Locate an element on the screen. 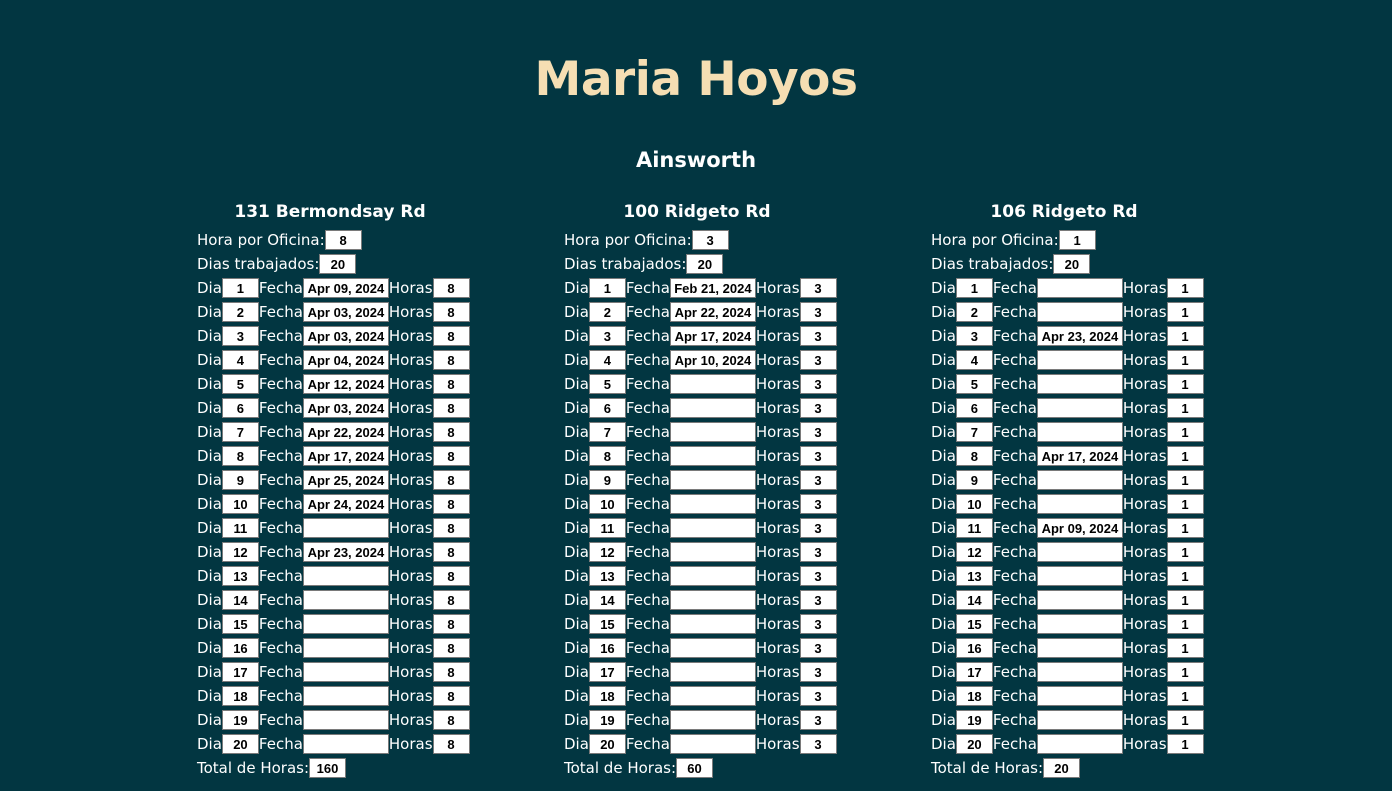  dia-field: 5 is located at coordinates (974, 384).